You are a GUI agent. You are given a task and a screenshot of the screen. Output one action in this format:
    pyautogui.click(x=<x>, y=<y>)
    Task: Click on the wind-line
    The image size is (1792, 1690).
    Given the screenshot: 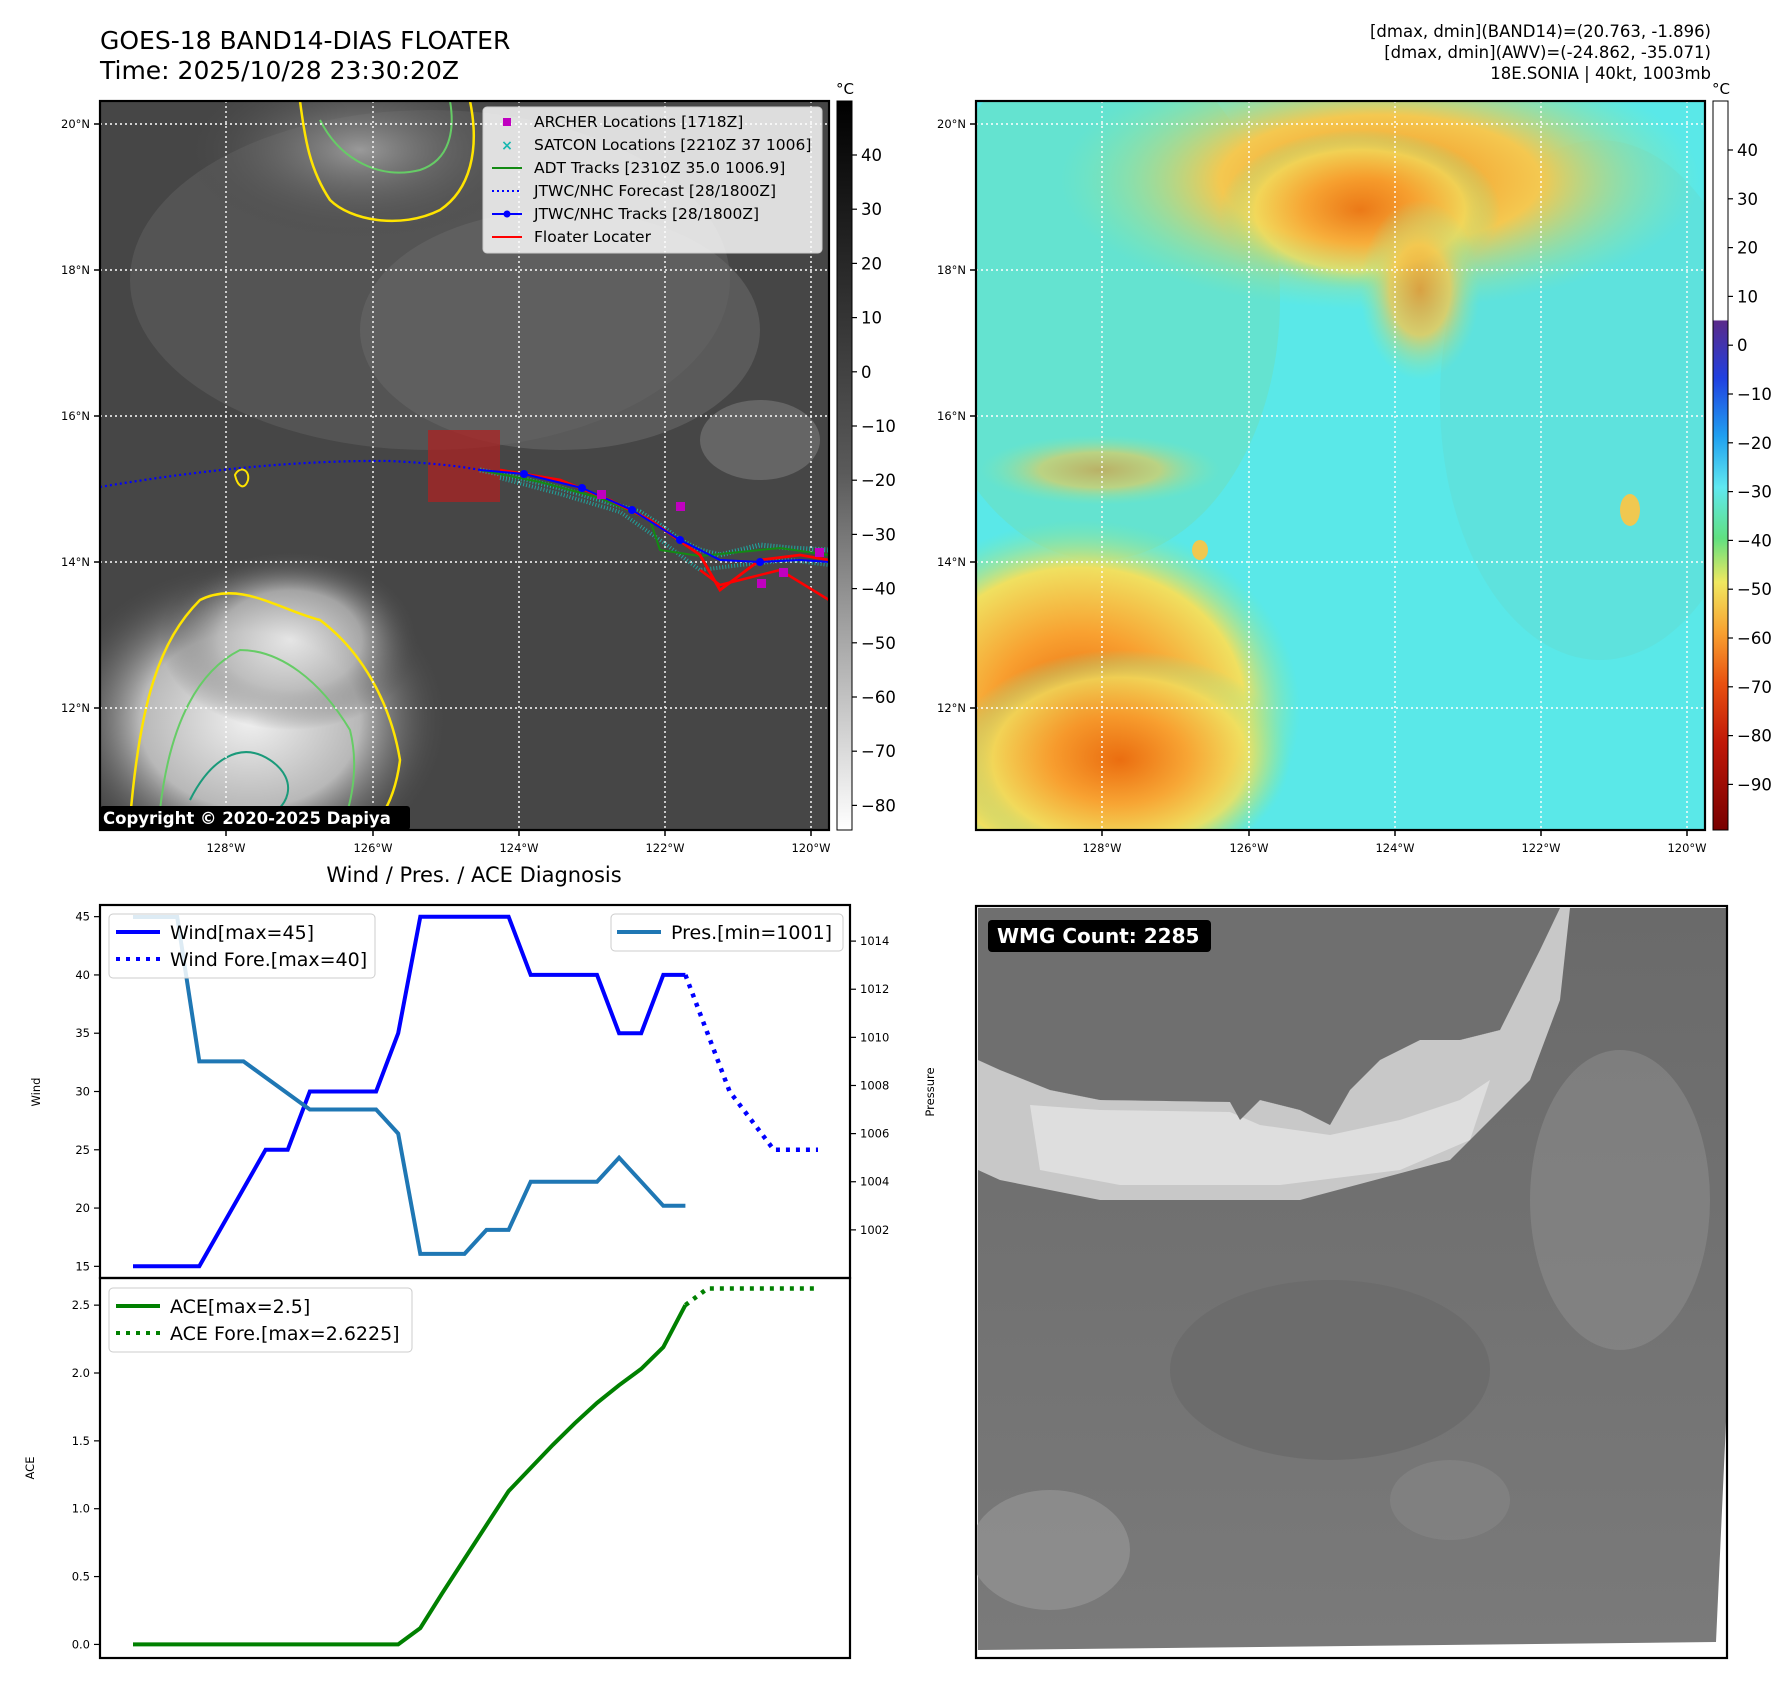 What is the action you would take?
    pyautogui.click(x=409, y=1091)
    